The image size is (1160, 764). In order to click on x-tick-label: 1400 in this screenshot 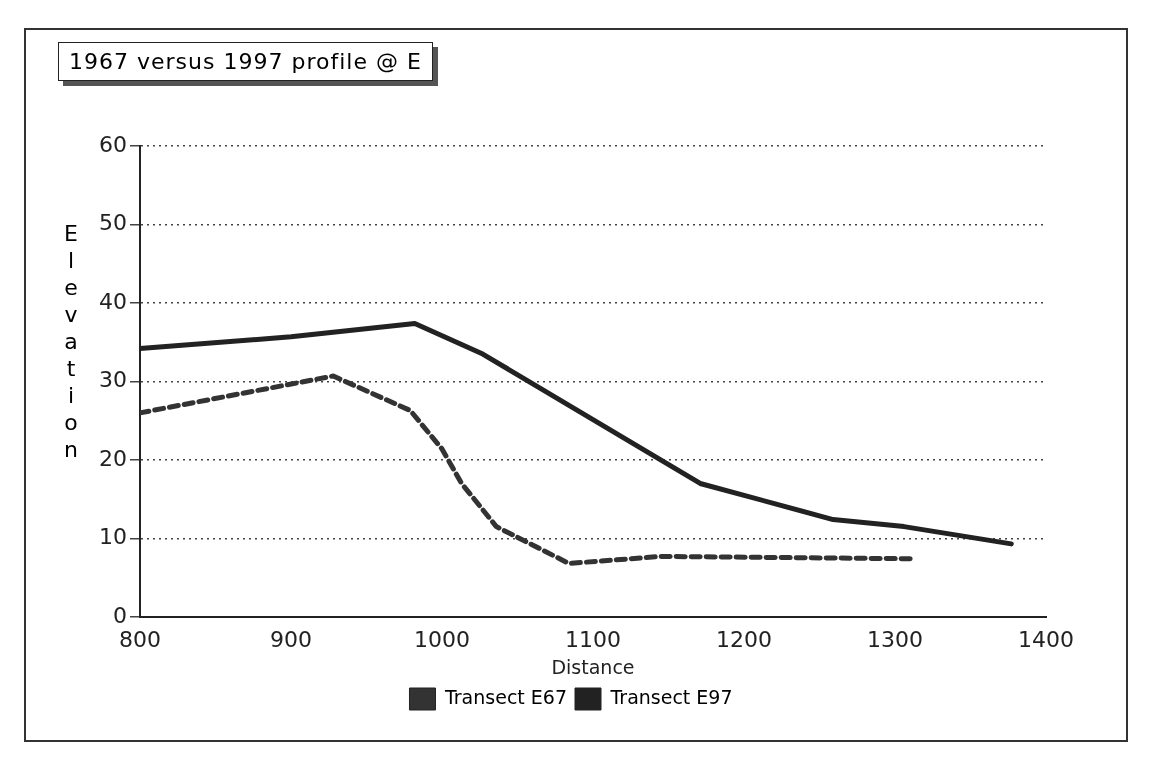, I will do `click(1046, 639)`.